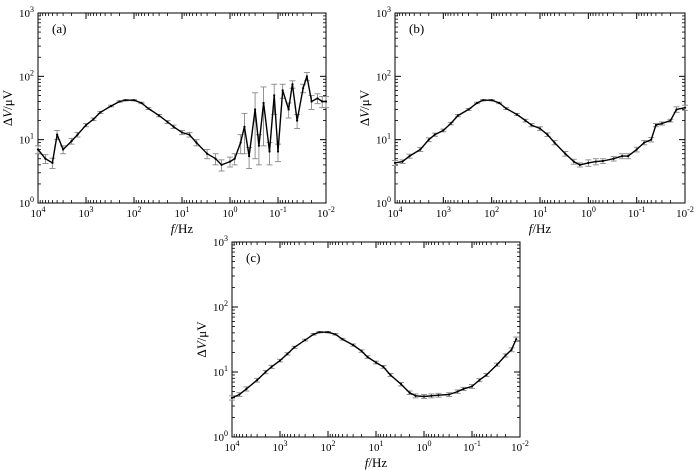 Image resolution: width=700 pixels, height=470 pixels. Describe the element at coordinates (637, 212) in the screenshot. I see `x-tick-label: 10⁻¹` at that location.